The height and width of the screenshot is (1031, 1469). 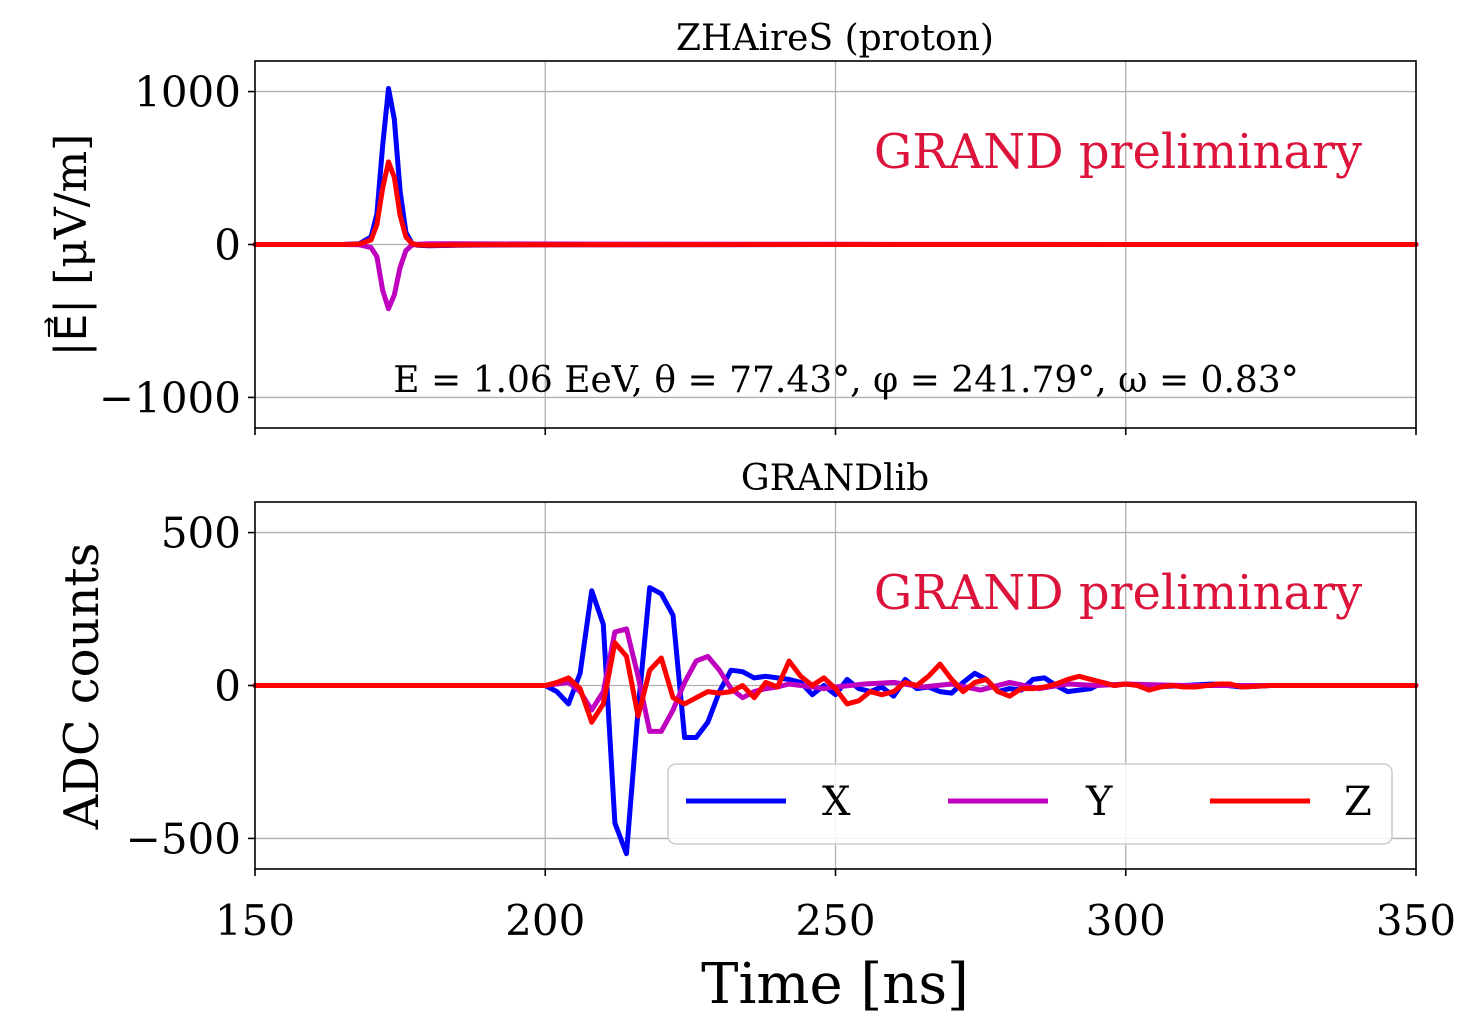 What do you see at coordinates (82, 687) in the screenshot?
I see `bottom-y-axis-label: ADC counts` at bounding box center [82, 687].